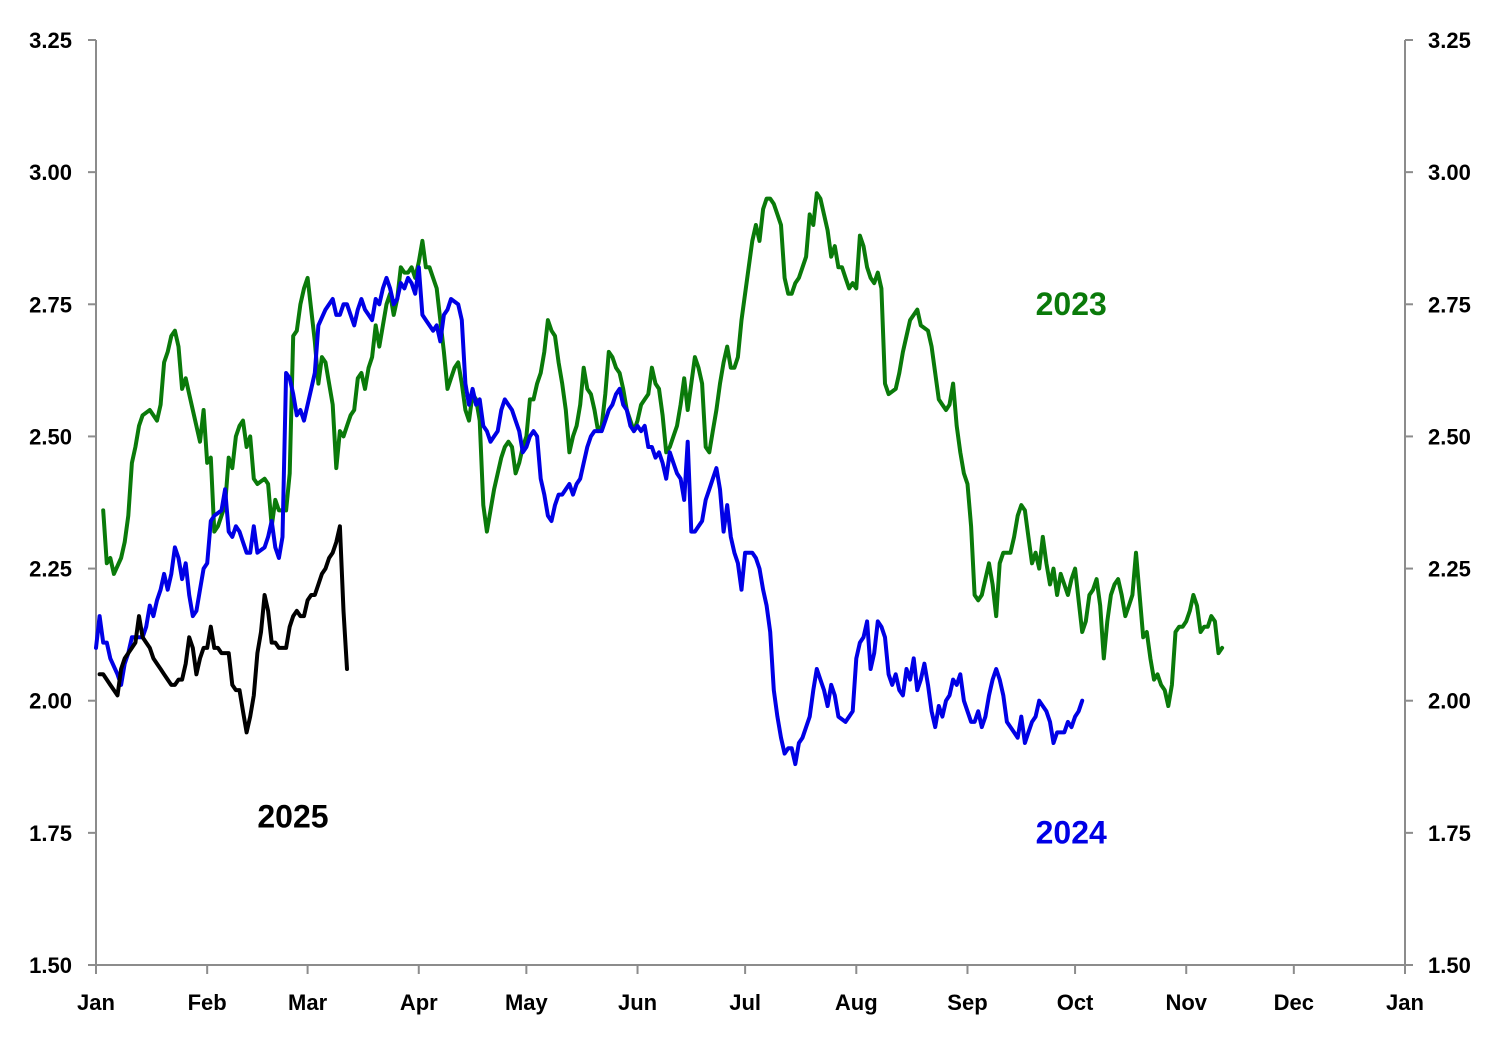 The width and height of the screenshot is (1500, 1050). What do you see at coordinates (1071, 832) in the screenshot?
I see `series-label-2024: 2024` at bounding box center [1071, 832].